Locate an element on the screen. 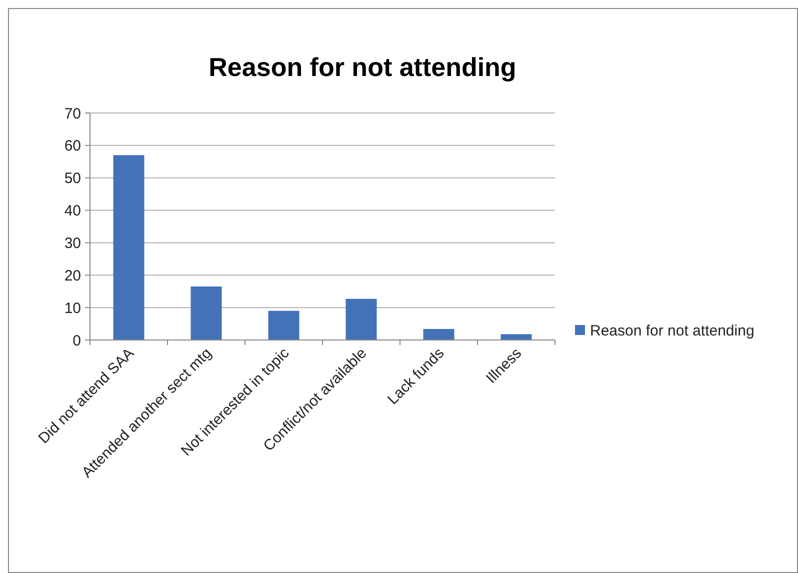 The width and height of the screenshot is (798, 573). y-tick-label: 20 is located at coordinates (72, 275).